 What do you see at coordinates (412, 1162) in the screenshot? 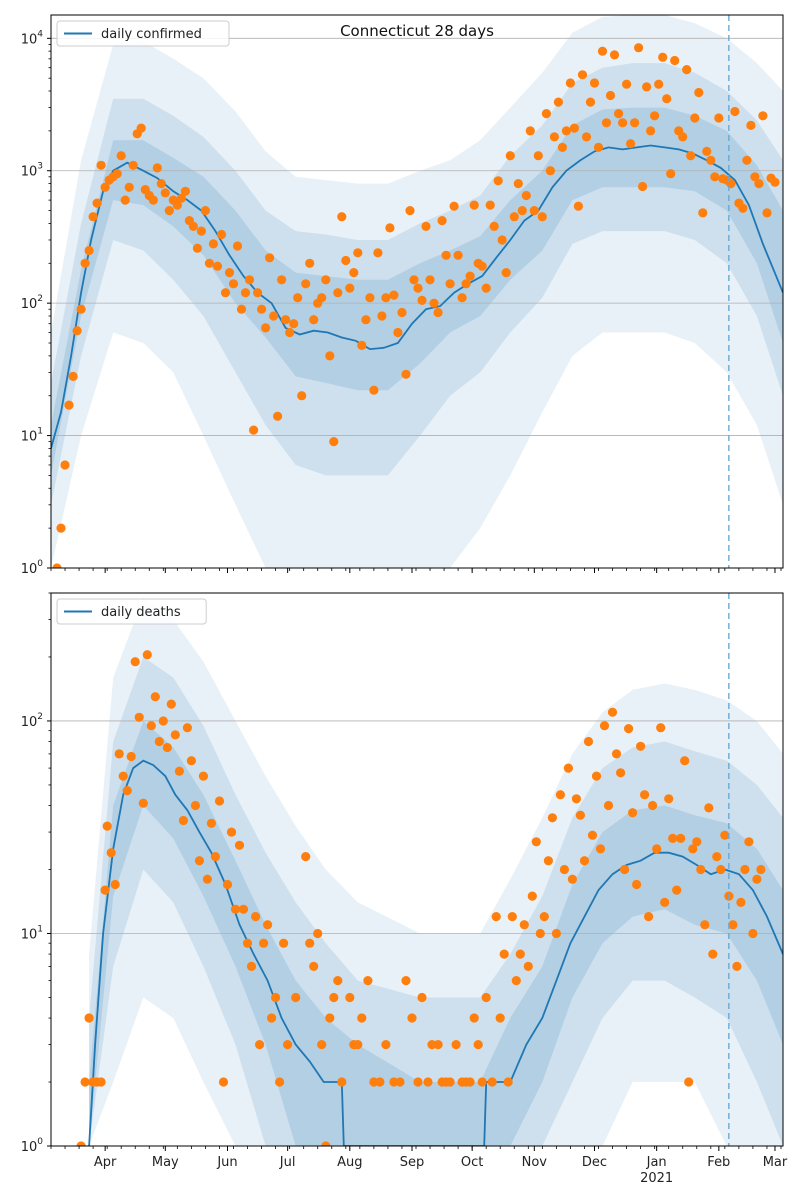
I see `x-tick-label: Sep` at bounding box center [412, 1162].